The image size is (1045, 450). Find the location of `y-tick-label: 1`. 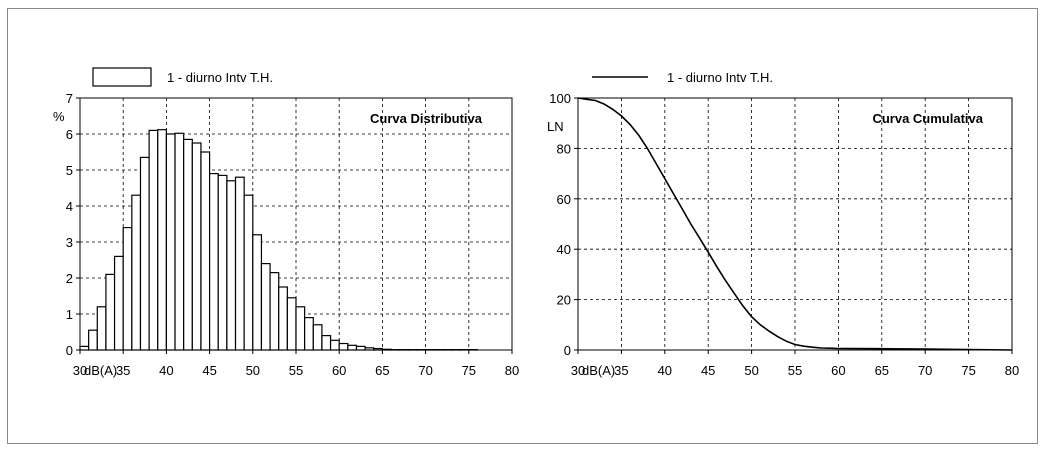

y-tick-label: 1 is located at coordinates (69, 314).